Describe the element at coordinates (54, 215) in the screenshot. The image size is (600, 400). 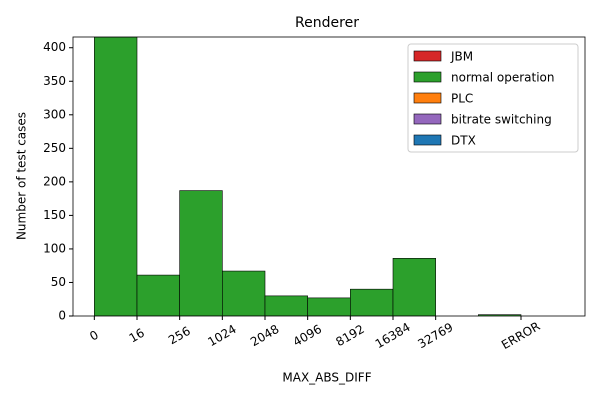
I see `y-tick-label: 150` at that location.